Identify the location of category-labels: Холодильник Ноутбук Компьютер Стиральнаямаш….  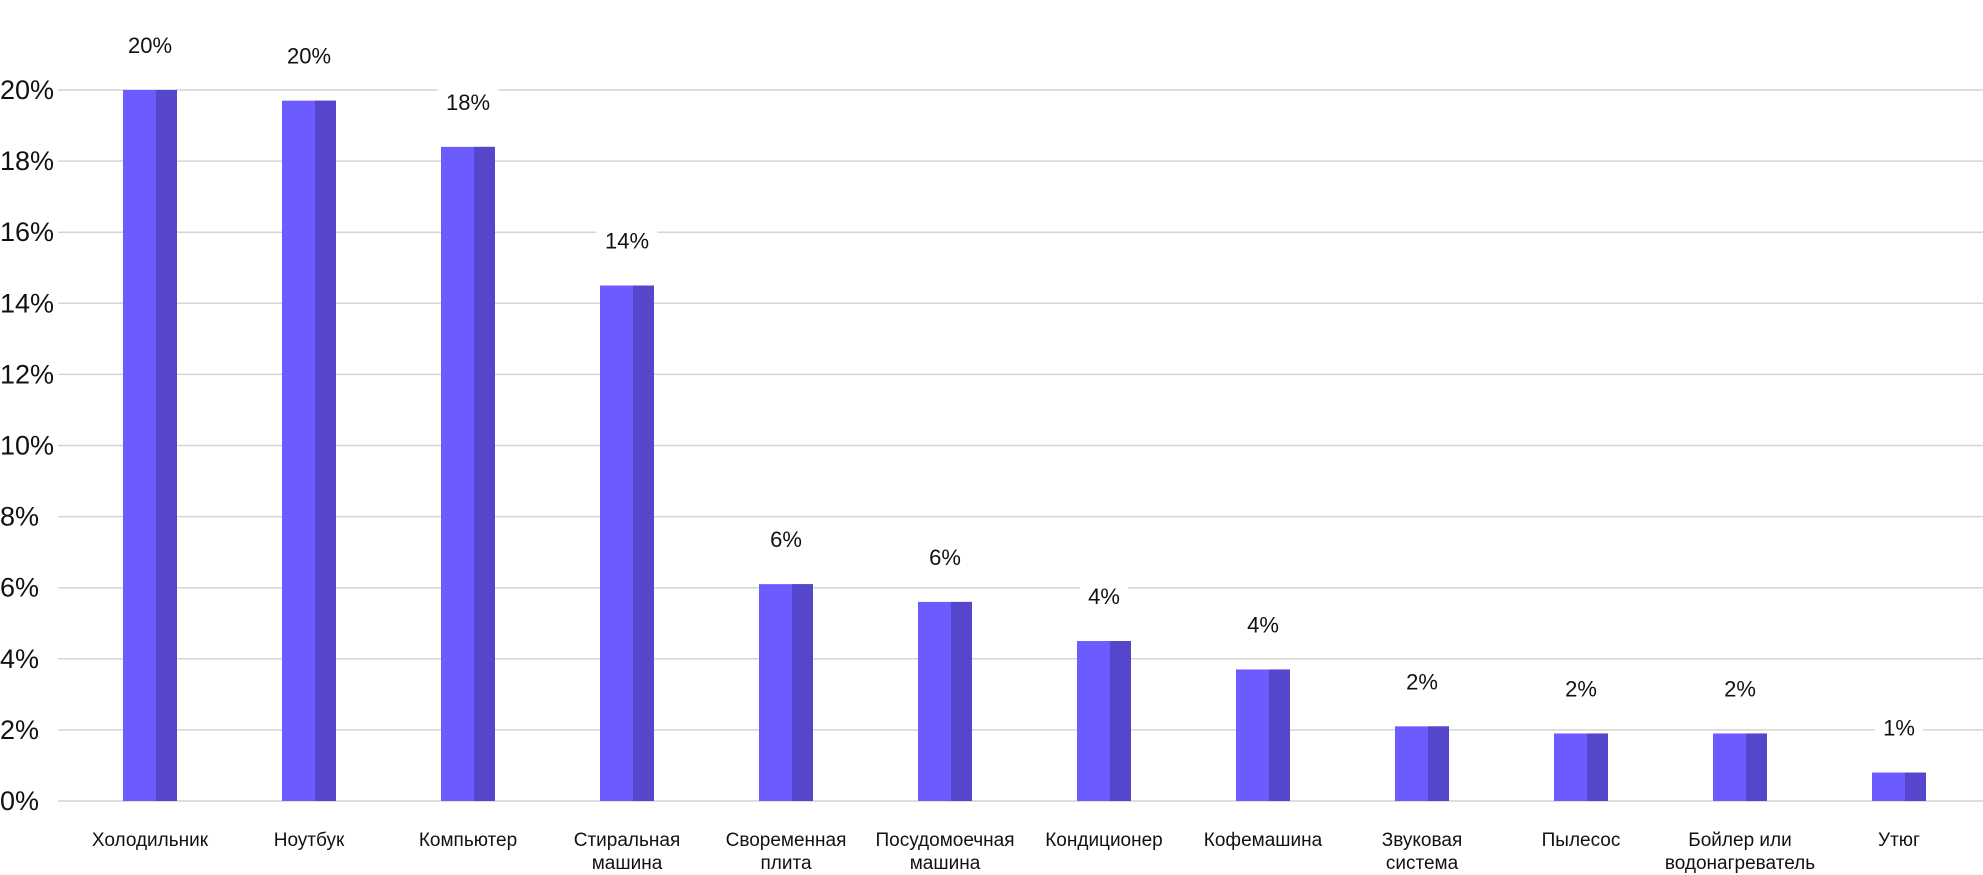
(1006, 852).